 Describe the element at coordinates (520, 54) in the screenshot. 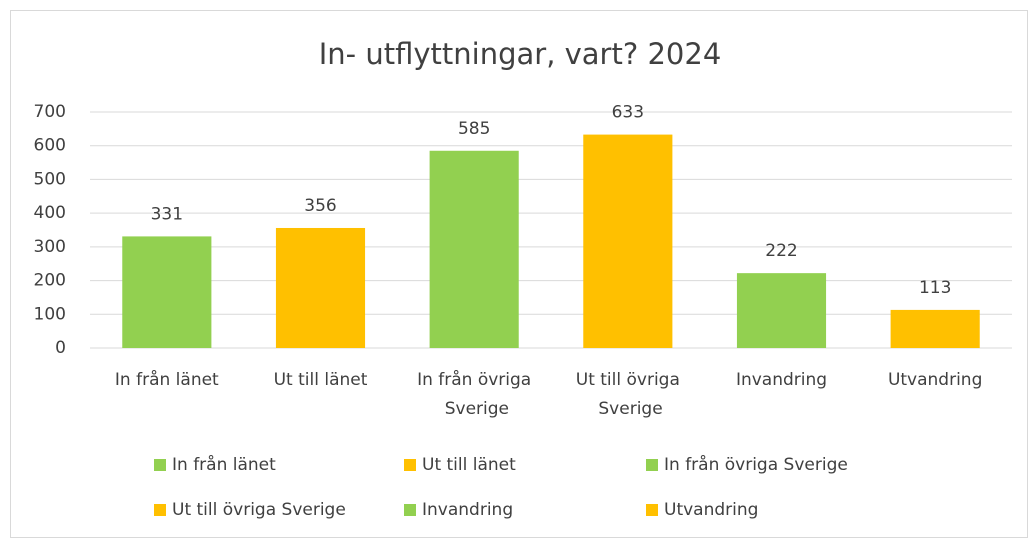

I see `chart-title: In- utflyttningar, vart? 2024` at that location.